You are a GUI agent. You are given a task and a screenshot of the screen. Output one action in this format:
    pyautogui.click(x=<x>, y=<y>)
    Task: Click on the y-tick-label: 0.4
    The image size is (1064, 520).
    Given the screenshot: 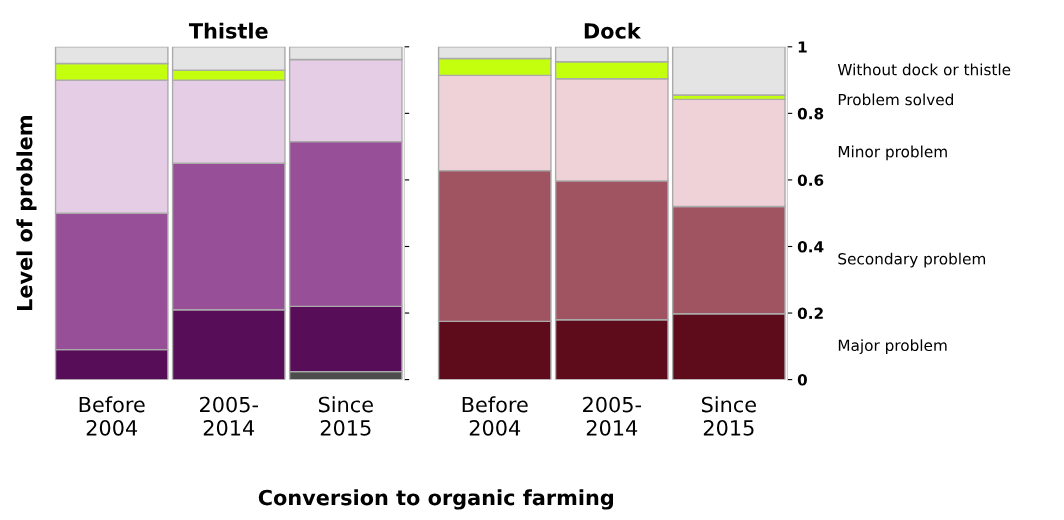 What is the action you would take?
    pyautogui.click(x=810, y=246)
    